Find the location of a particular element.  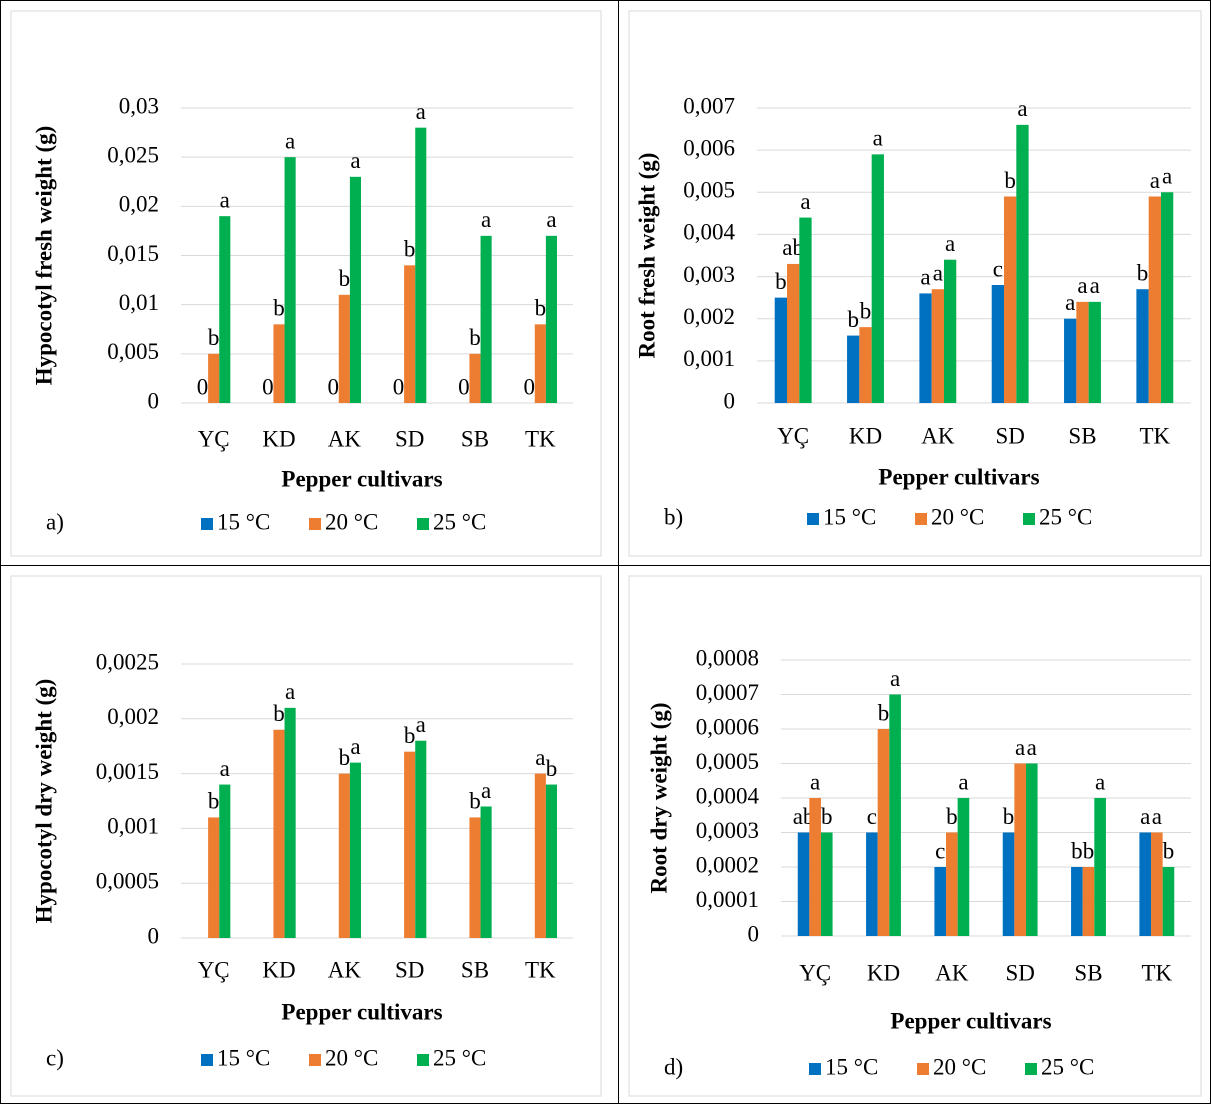

y-tick-label: 0,005 is located at coordinates (133, 351).